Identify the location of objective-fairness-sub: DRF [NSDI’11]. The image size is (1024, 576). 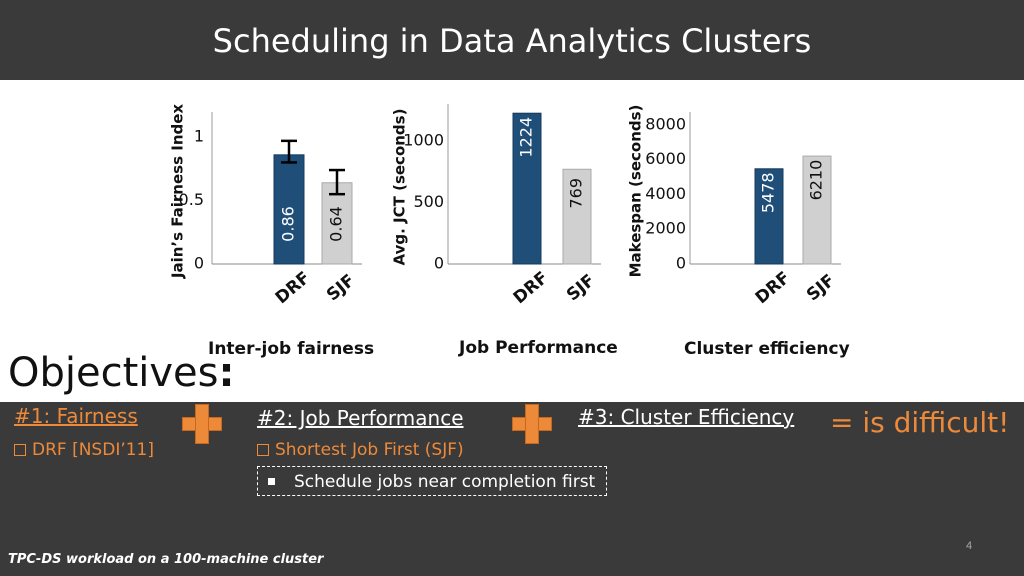
(84, 450).